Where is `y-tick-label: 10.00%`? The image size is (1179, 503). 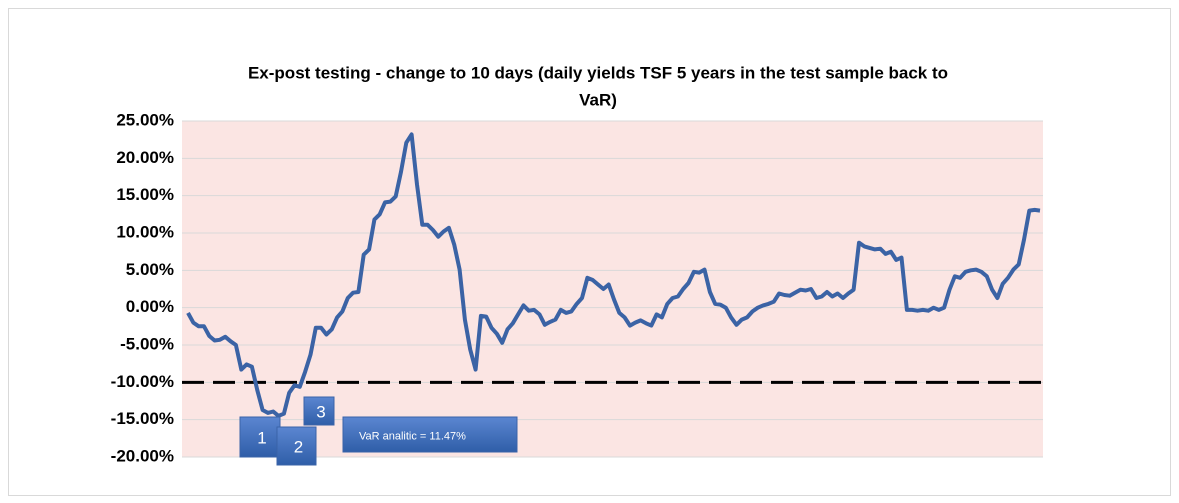 y-tick-label: 10.00% is located at coordinates (145, 231).